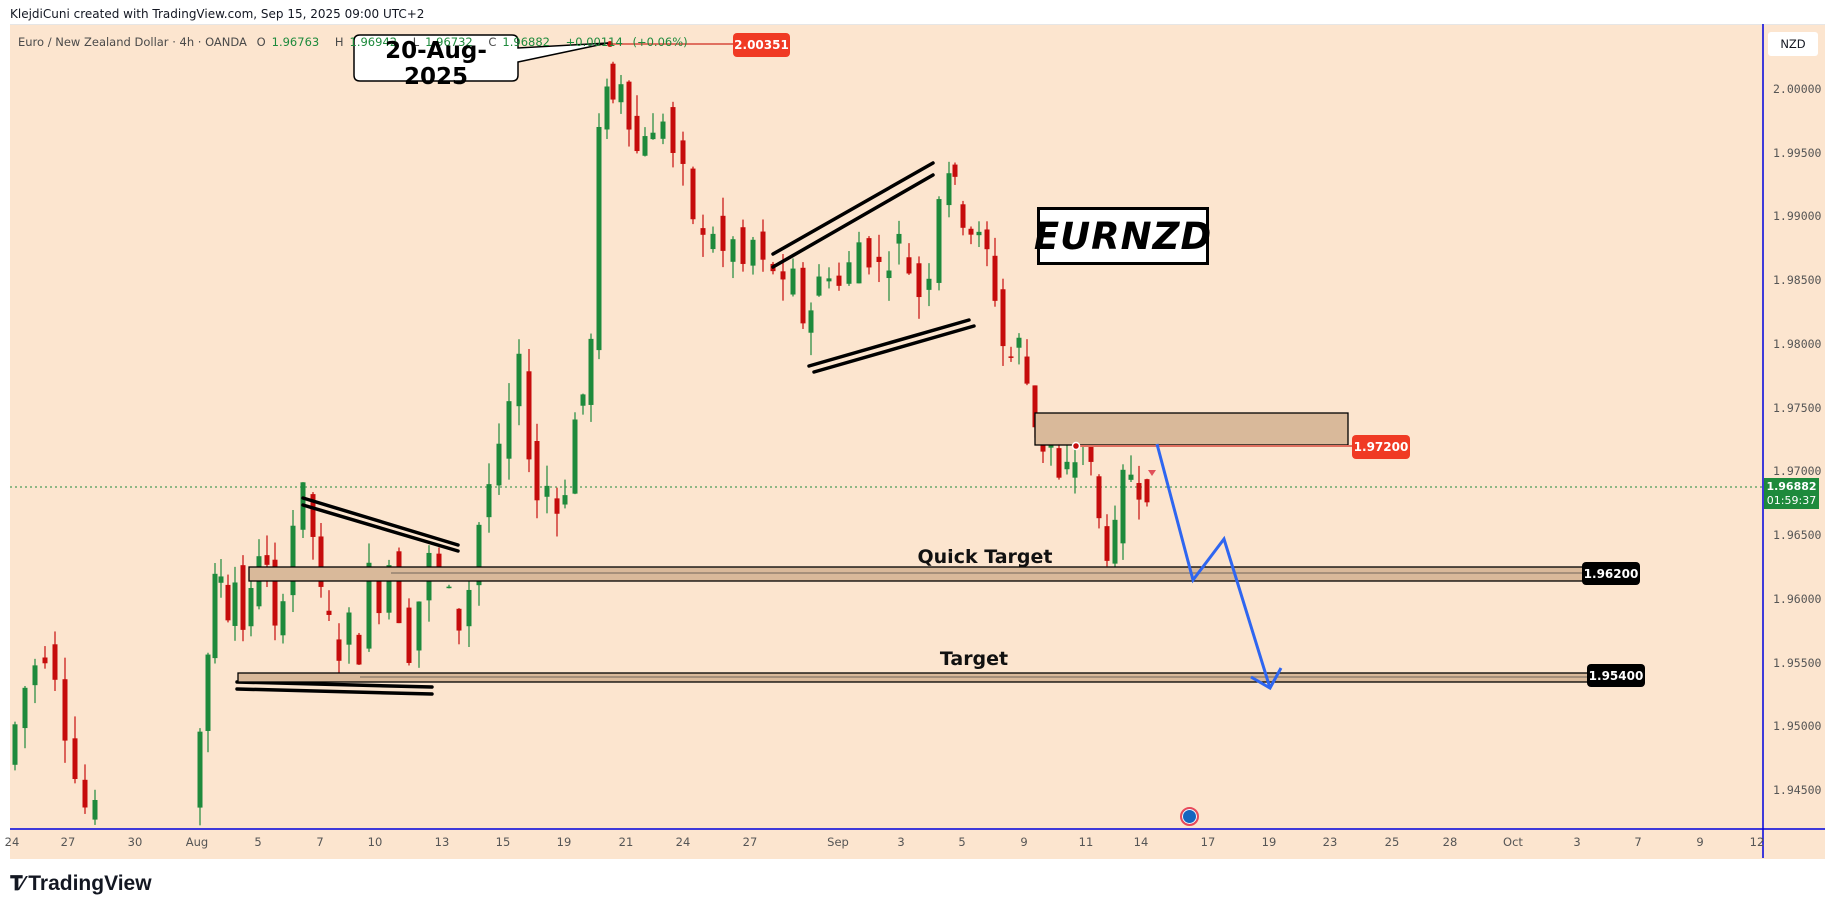 The image size is (1835, 917). Describe the element at coordinates (1791, 486) in the screenshot. I see `current-price-value: 1.96882` at that location.